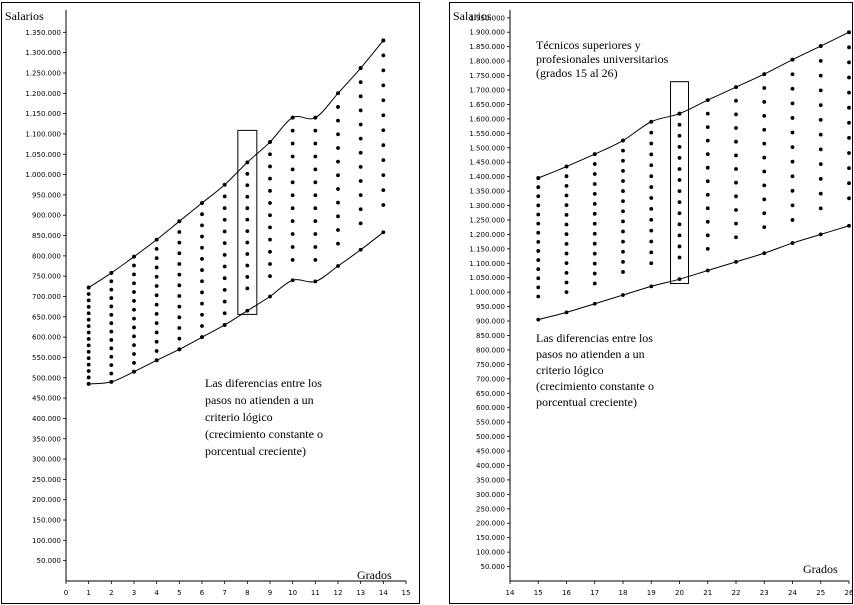 The image size is (854, 605). I want to click on y-tick-label: 800.000, so click(46, 256).